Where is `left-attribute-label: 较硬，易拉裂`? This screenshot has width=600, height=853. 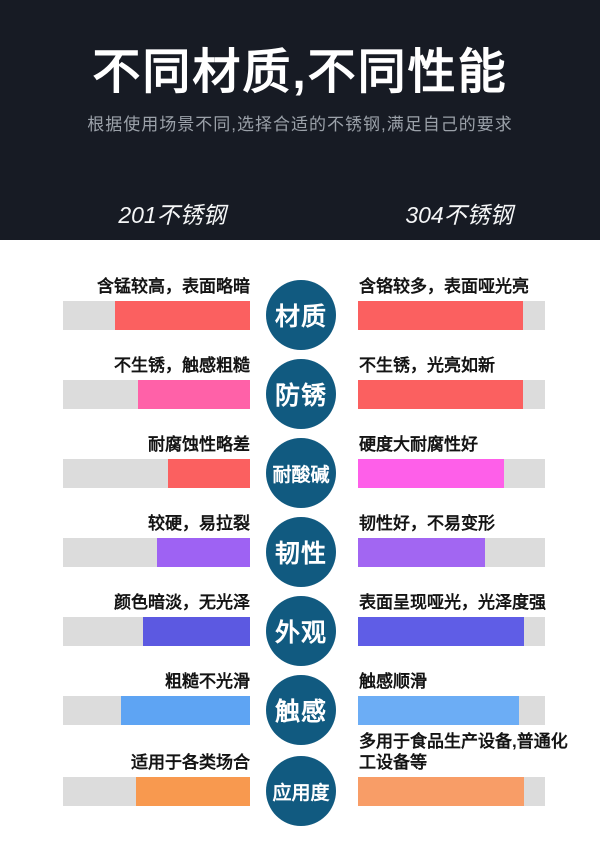
left-attribute-label: 较硬，易拉裂 is located at coordinates (199, 523).